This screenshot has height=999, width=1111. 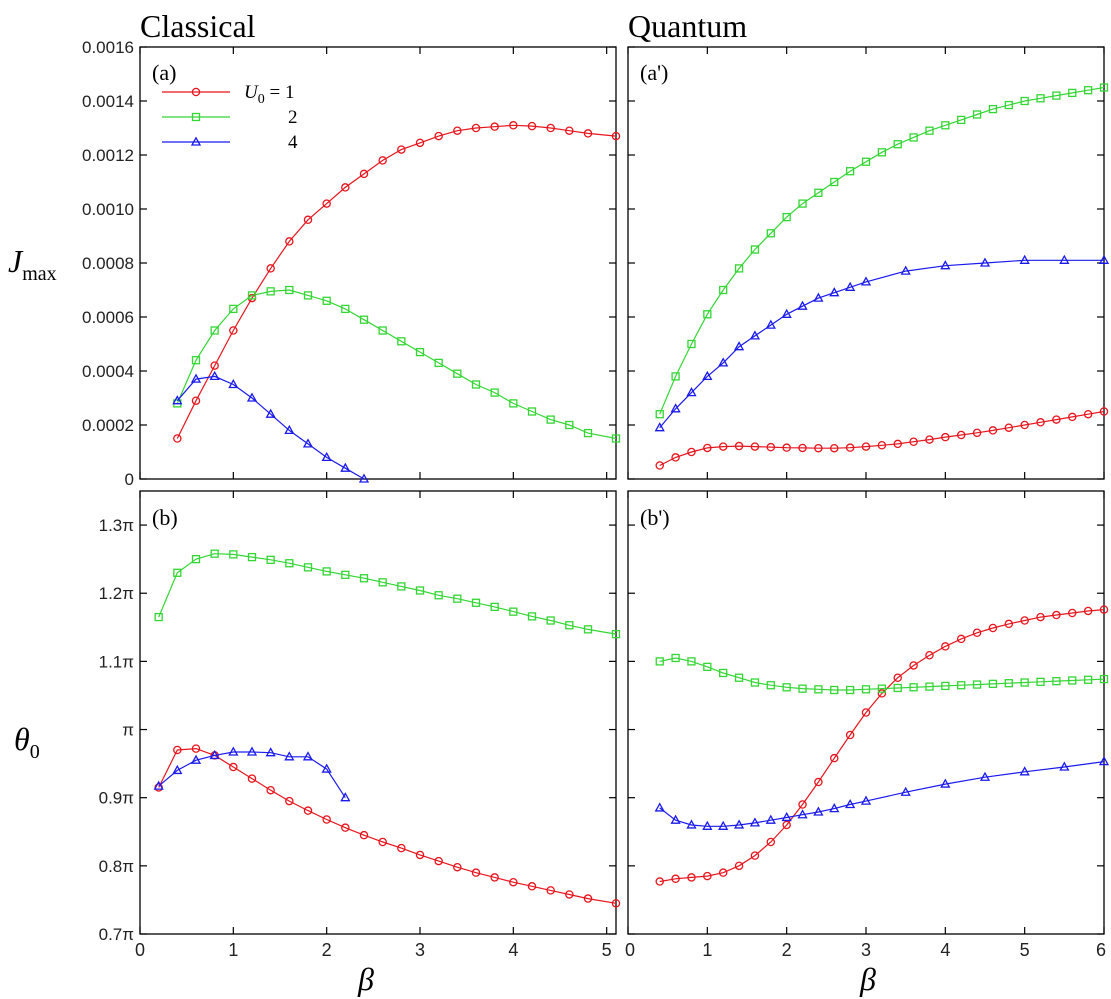 What do you see at coordinates (365, 979) in the screenshot?
I see `x-axis-title-left: β` at bounding box center [365, 979].